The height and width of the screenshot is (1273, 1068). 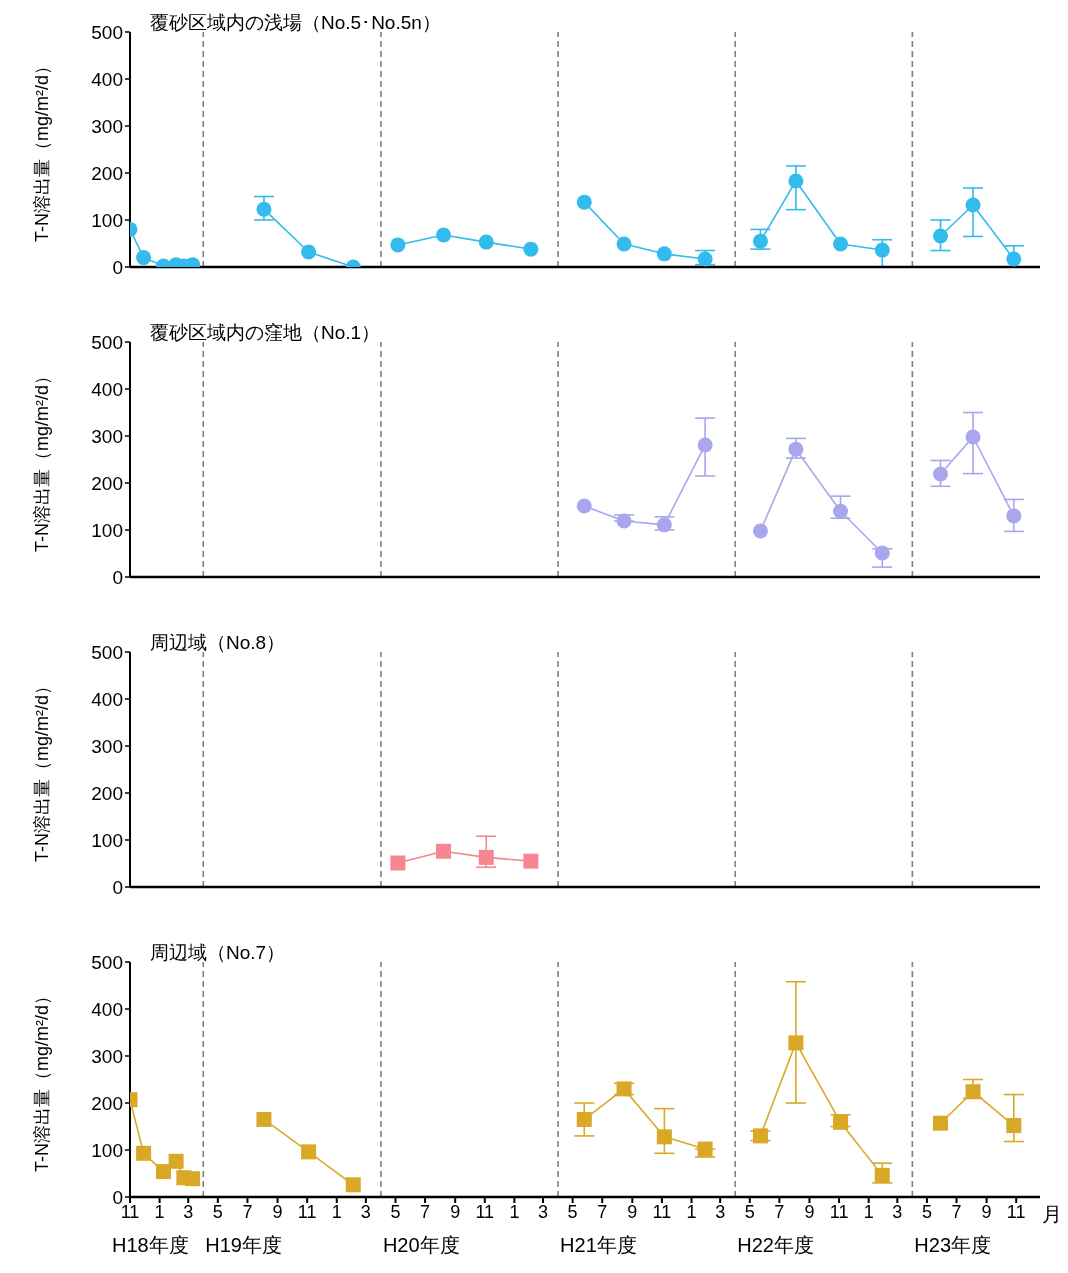 I want to click on chart-title: 覆砂区域内の浅場（No.5･No.5n）, so click(x=295, y=23).